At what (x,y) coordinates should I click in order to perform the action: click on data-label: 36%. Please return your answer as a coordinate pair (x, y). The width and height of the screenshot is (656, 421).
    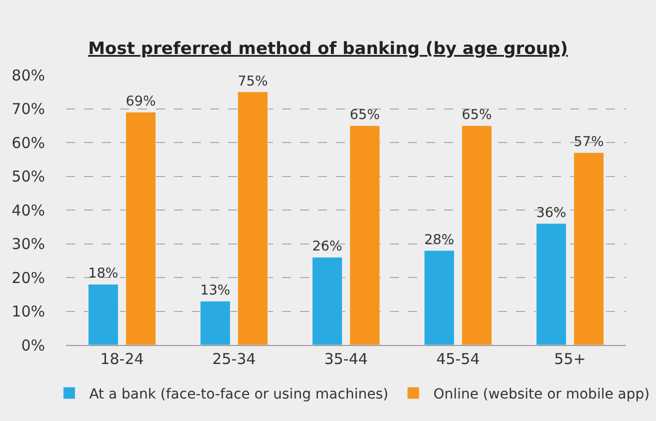
    Looking at the image, I should click on (551, 212).